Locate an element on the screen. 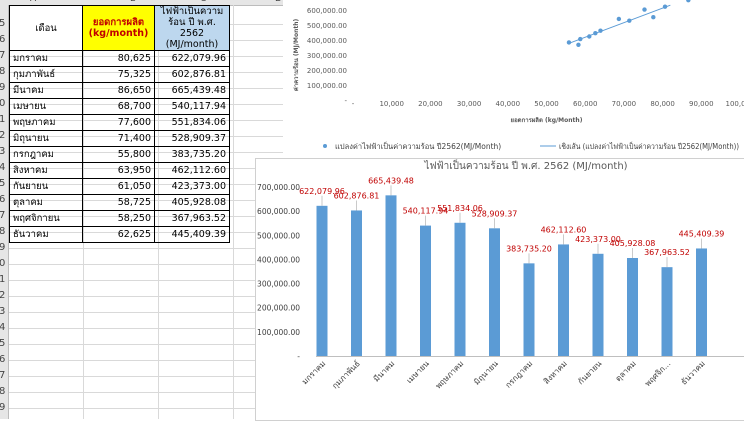 This screenshot has height=423, width=744. cell-production: 58,725 is located at coordinates (119, 203).